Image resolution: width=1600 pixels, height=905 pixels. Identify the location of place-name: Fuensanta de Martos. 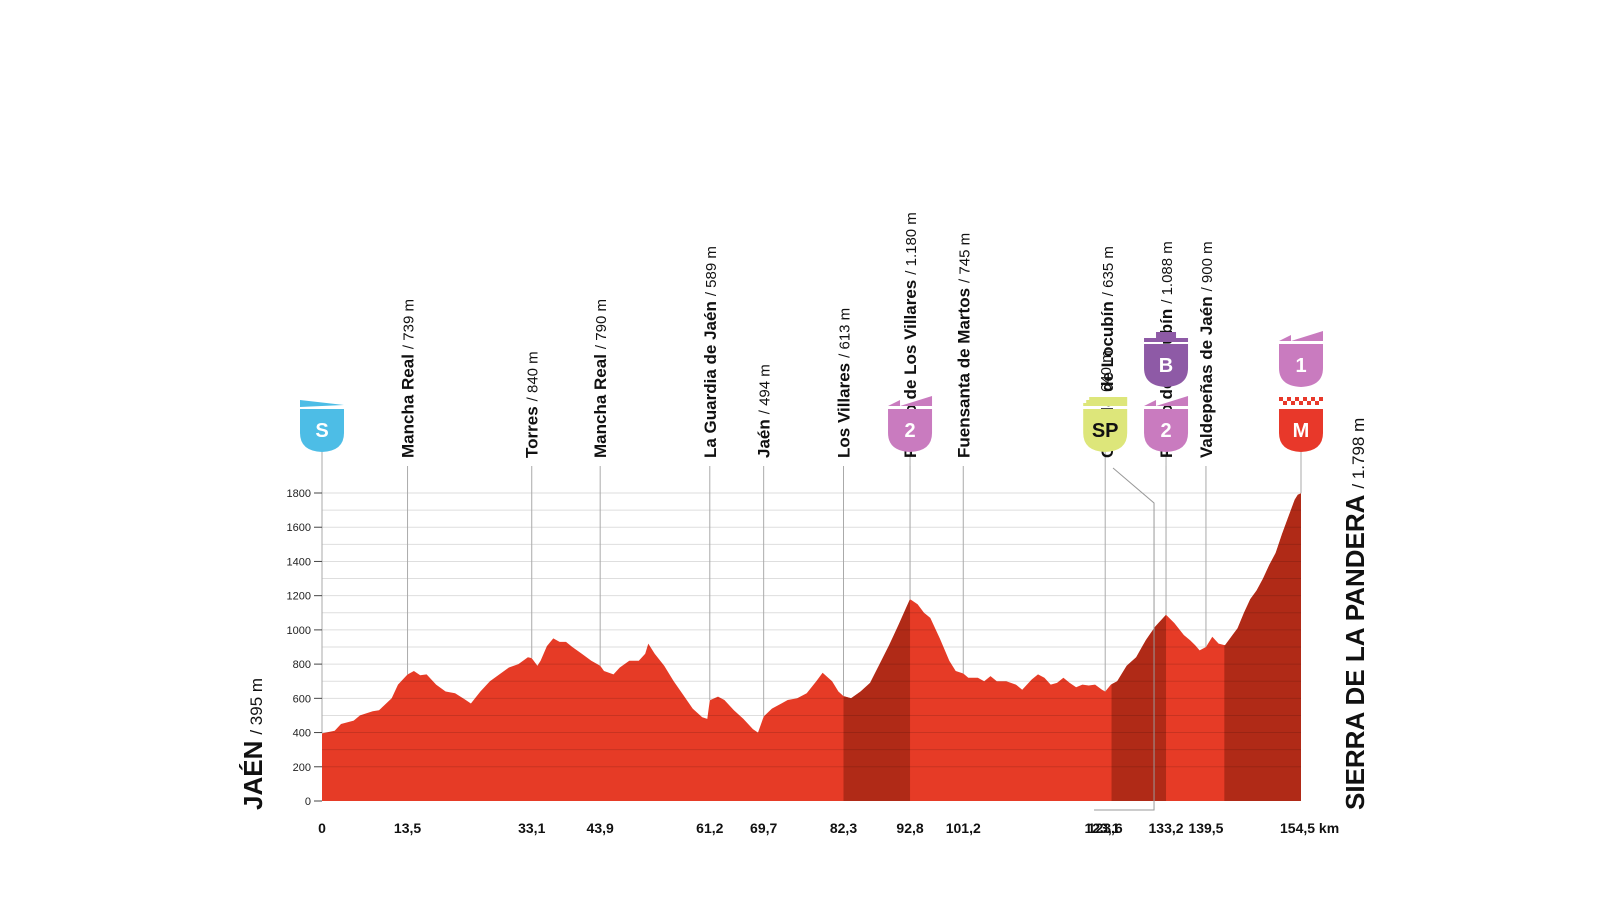
(963, 373).